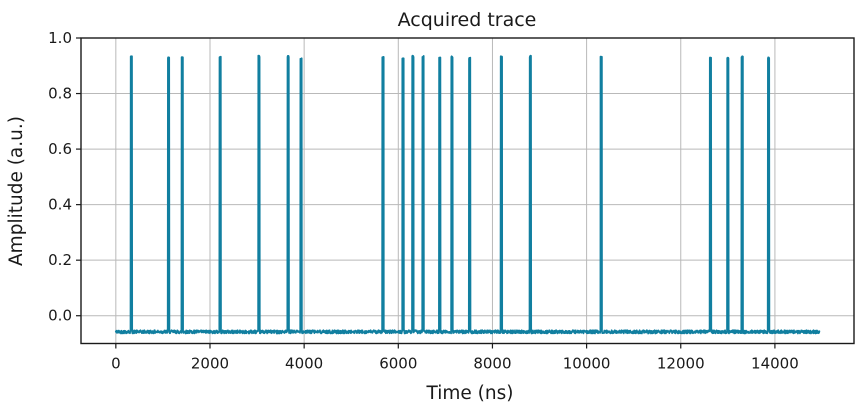  Describe the element at coordinates (492, 364) in the screenshot. I see `x-tick-label: 8000` at that location.